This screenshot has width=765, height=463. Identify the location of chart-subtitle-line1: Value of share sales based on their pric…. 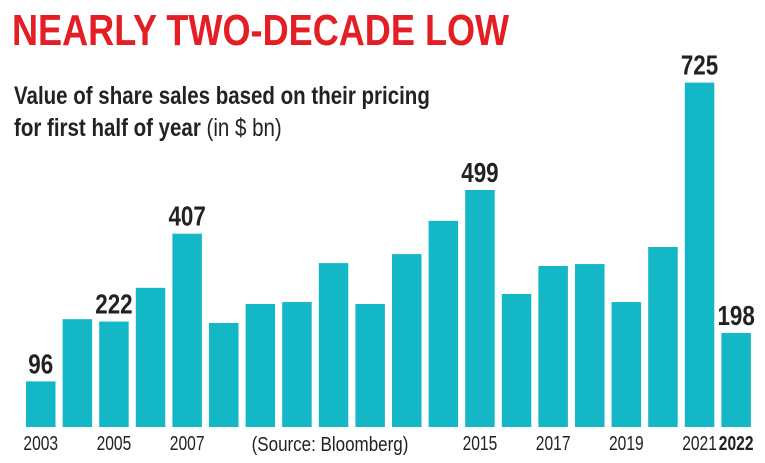
(222, 96).